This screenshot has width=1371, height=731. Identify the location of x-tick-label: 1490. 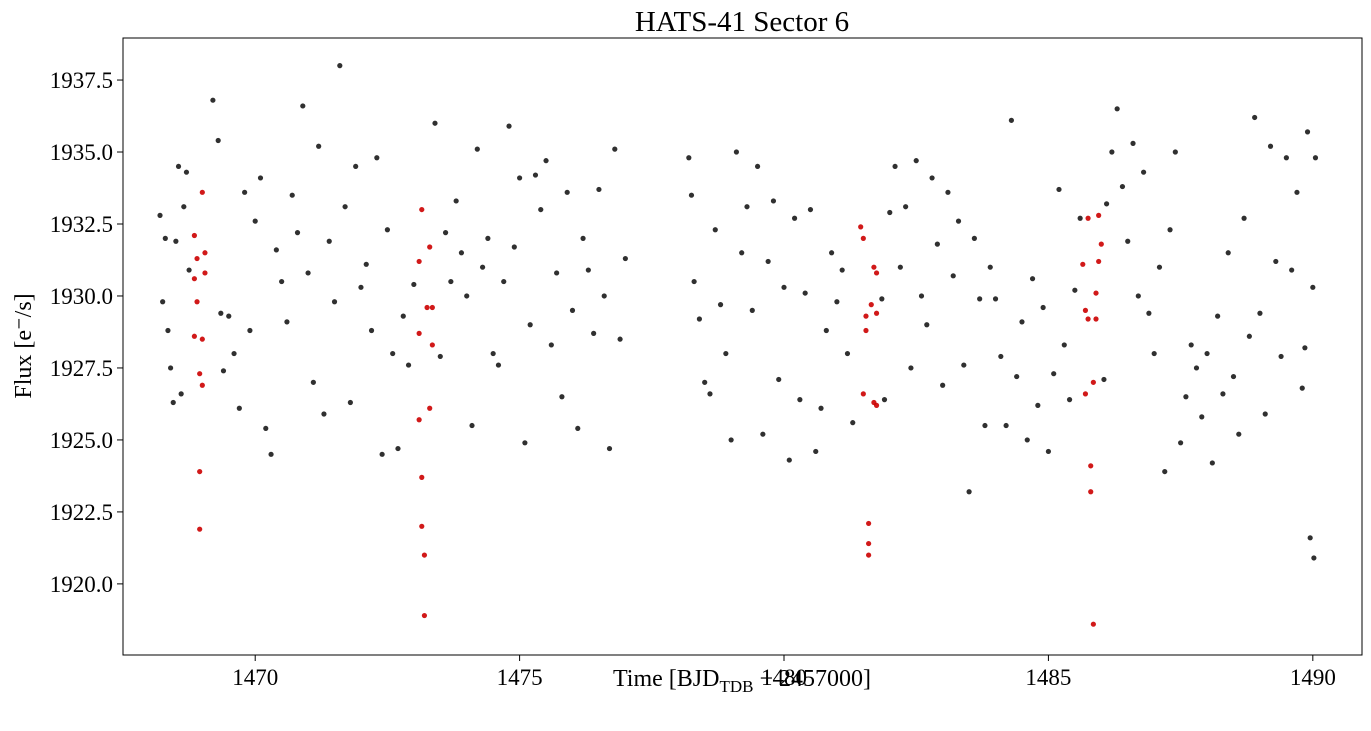
(1313, 677).